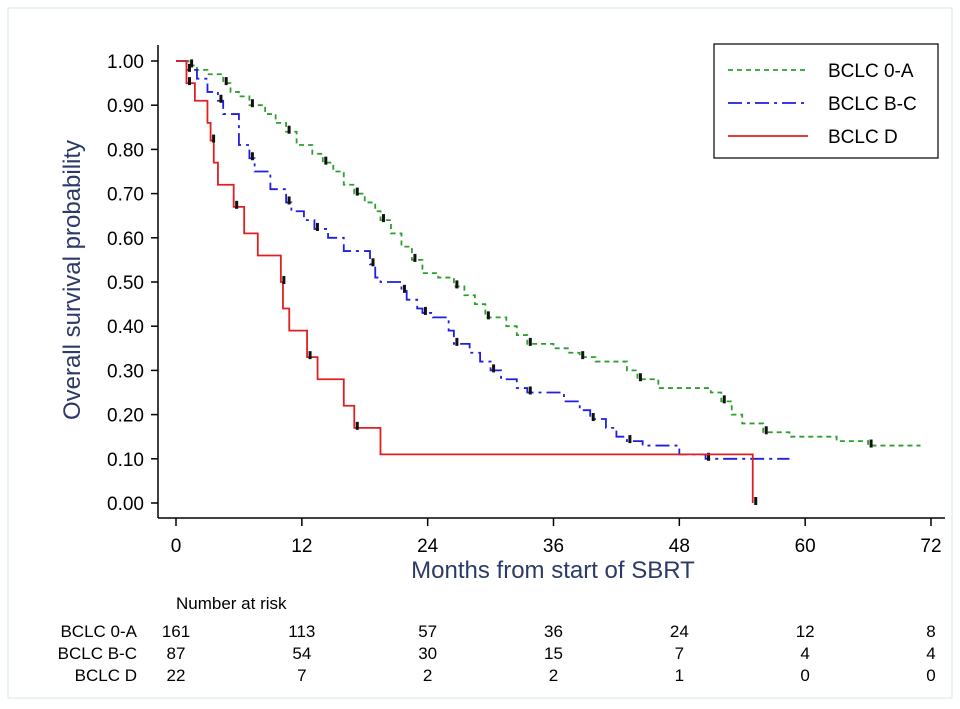  Describe the element at coordinates (930, 631) in the screenshot. I see `risk-count: 8` at that location.